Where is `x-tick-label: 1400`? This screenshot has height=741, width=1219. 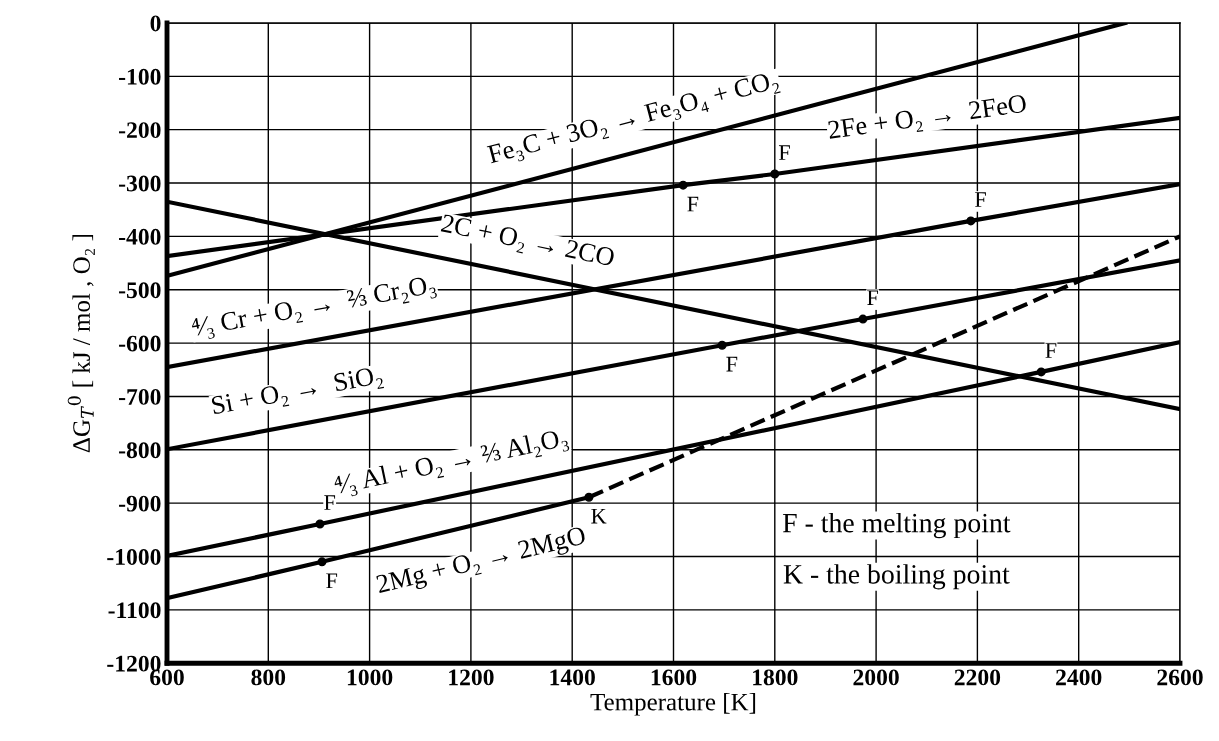 x-tick-label: 1400 is located at coordinates (572, 677).